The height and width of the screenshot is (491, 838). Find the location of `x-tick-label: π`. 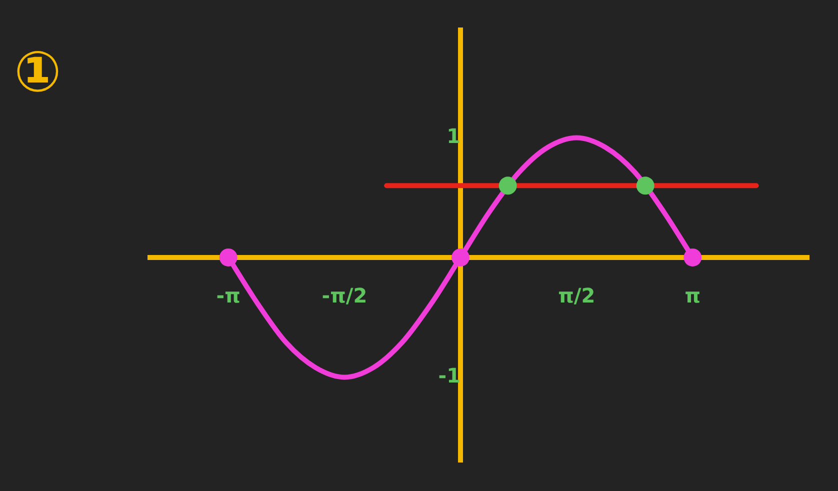

x-tick-label: π is located at coordinates (692, 296).